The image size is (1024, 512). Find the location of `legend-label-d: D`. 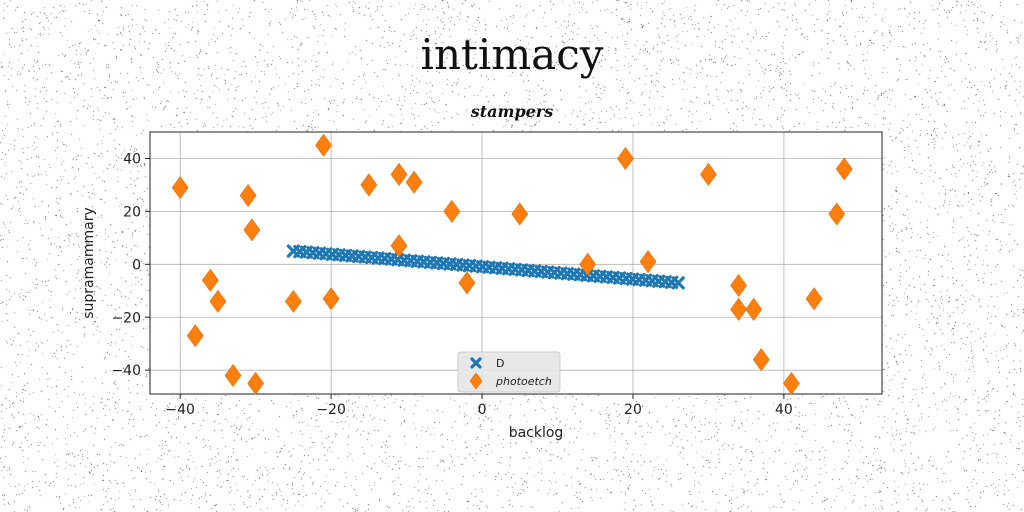

legend-label-d: D is located at coordinates (500, 363).